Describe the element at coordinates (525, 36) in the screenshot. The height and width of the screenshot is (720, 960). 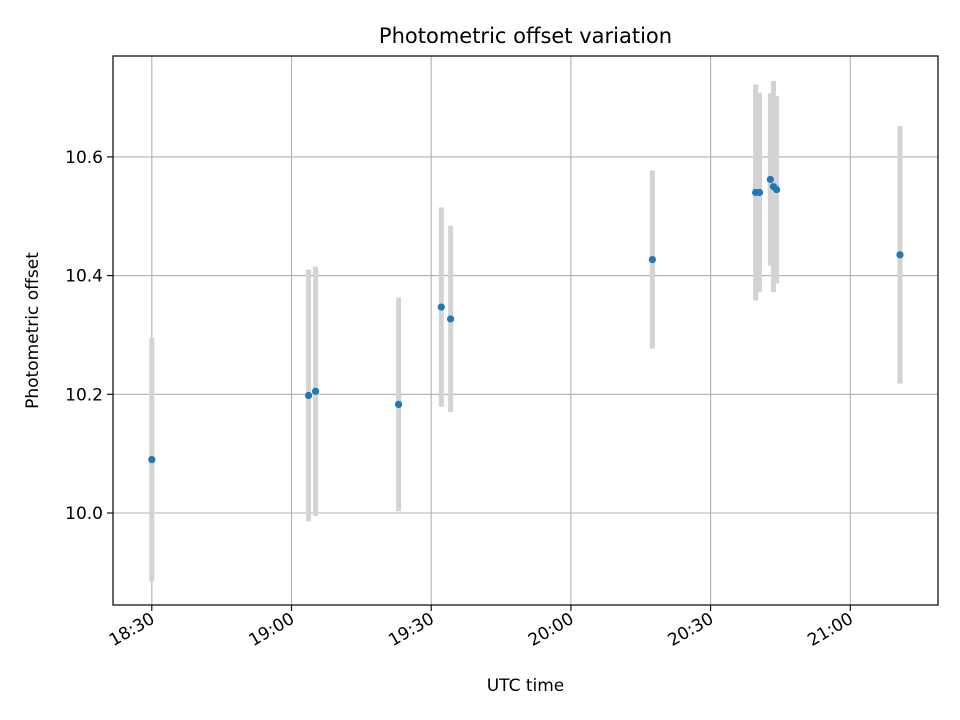
I see `chart-title: Photometric offset variation` at that location.